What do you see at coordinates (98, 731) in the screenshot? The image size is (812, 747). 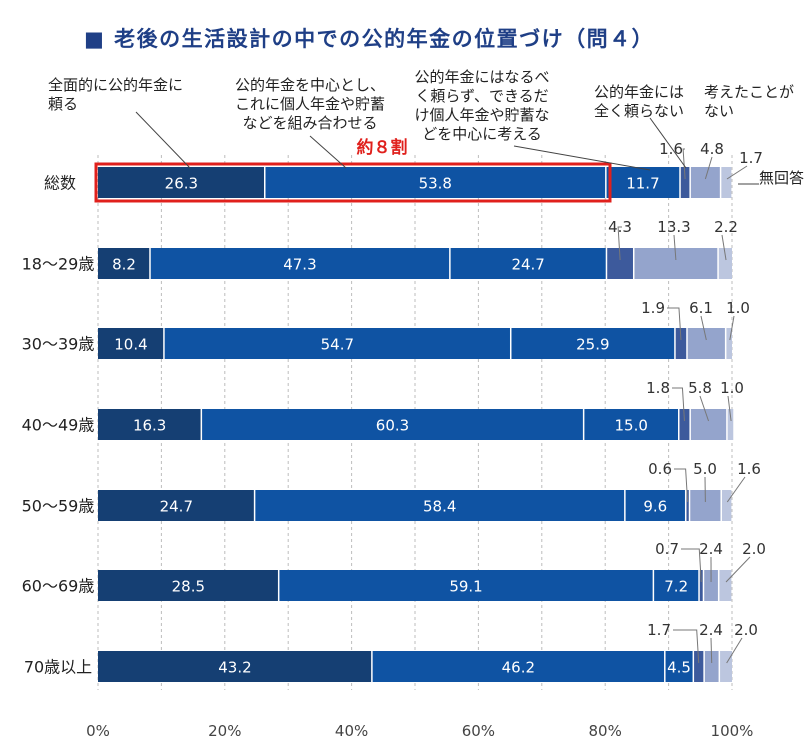 I see `x-tick-label: 0%` at bounding box center [98, 731].